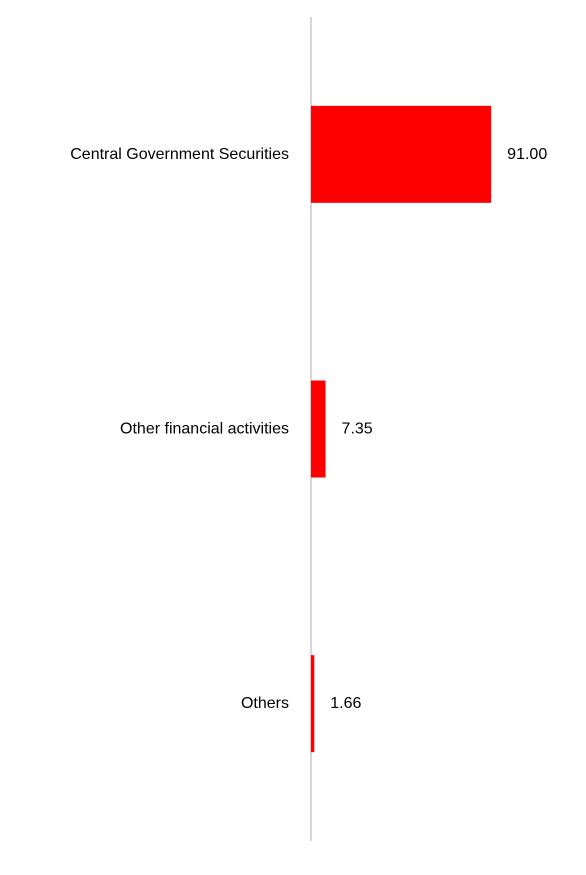  What do you see at coordinates (179, 154) in the screenshot?
I see `category-label-0: Central Government Securities` at bounding box center [179, 154].